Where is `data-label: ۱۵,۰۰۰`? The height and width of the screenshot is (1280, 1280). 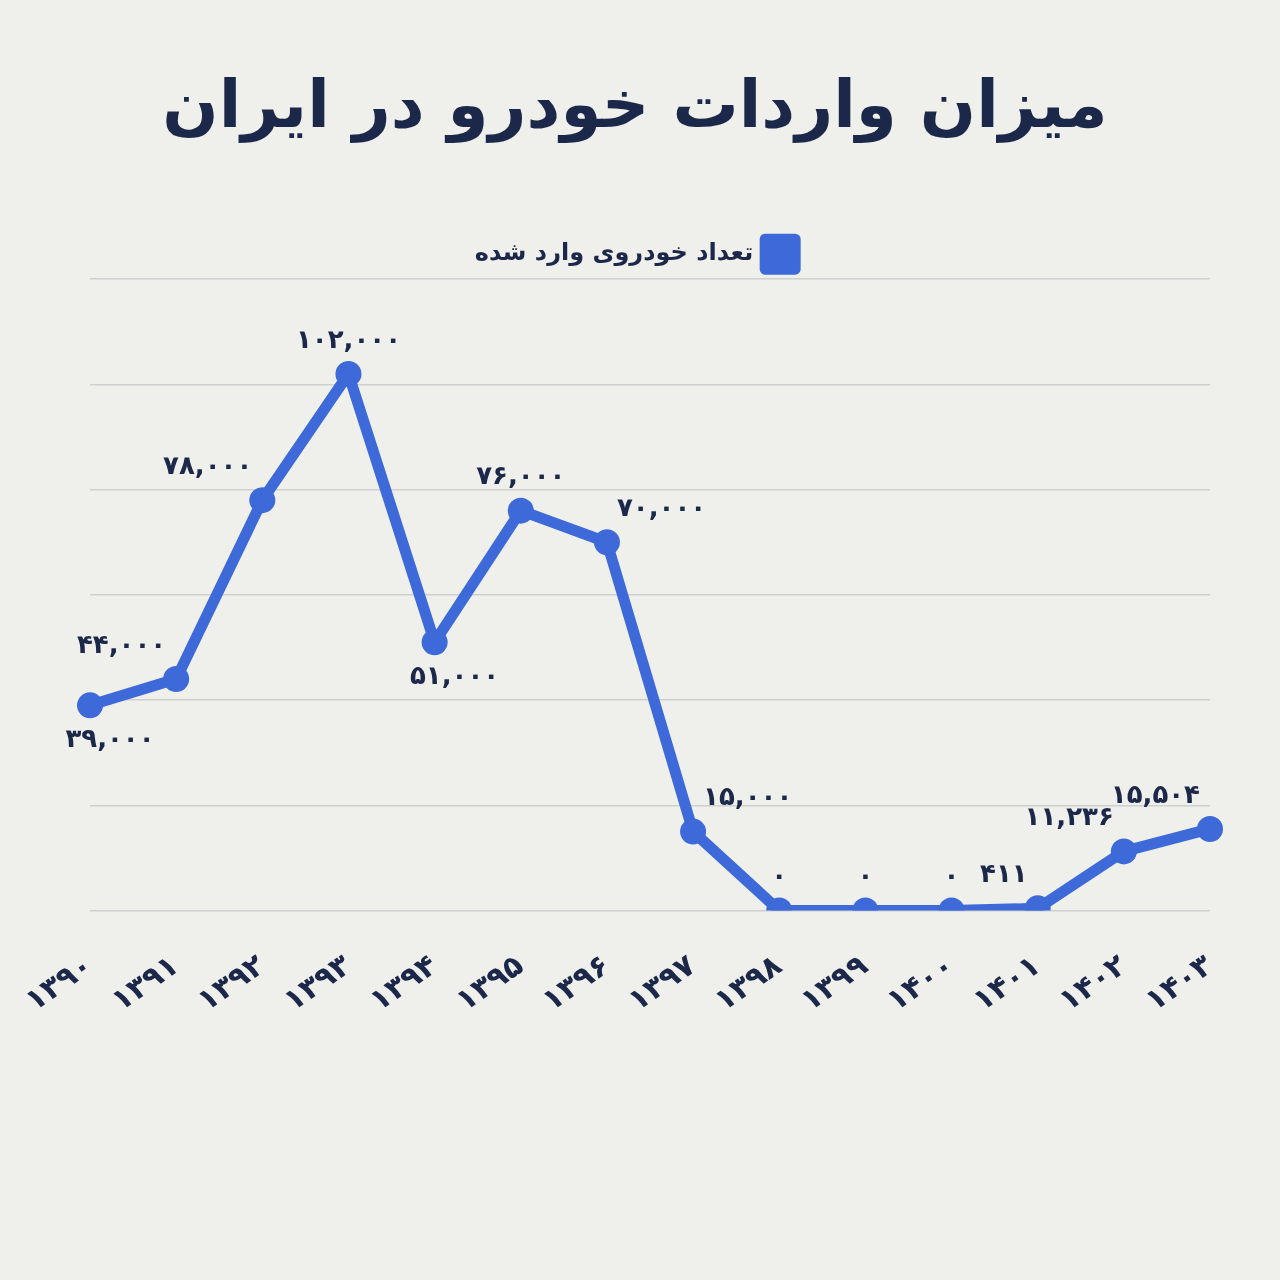
data-label: ۱۵,۰۰۰ is located at coordinates (748, 796).